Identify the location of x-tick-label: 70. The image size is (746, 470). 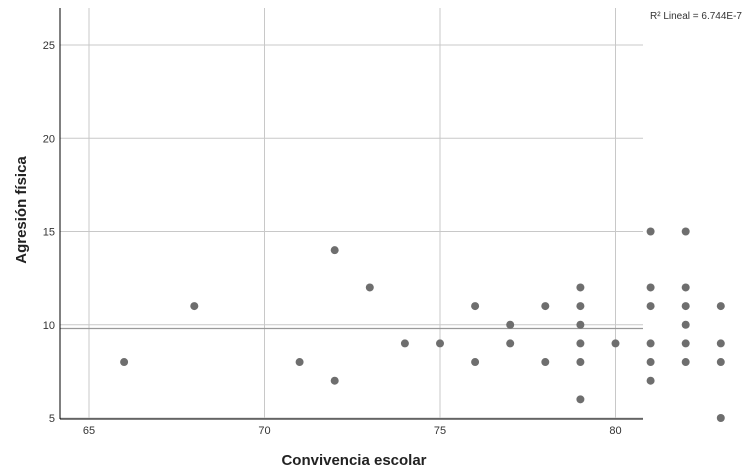
(264, 431).